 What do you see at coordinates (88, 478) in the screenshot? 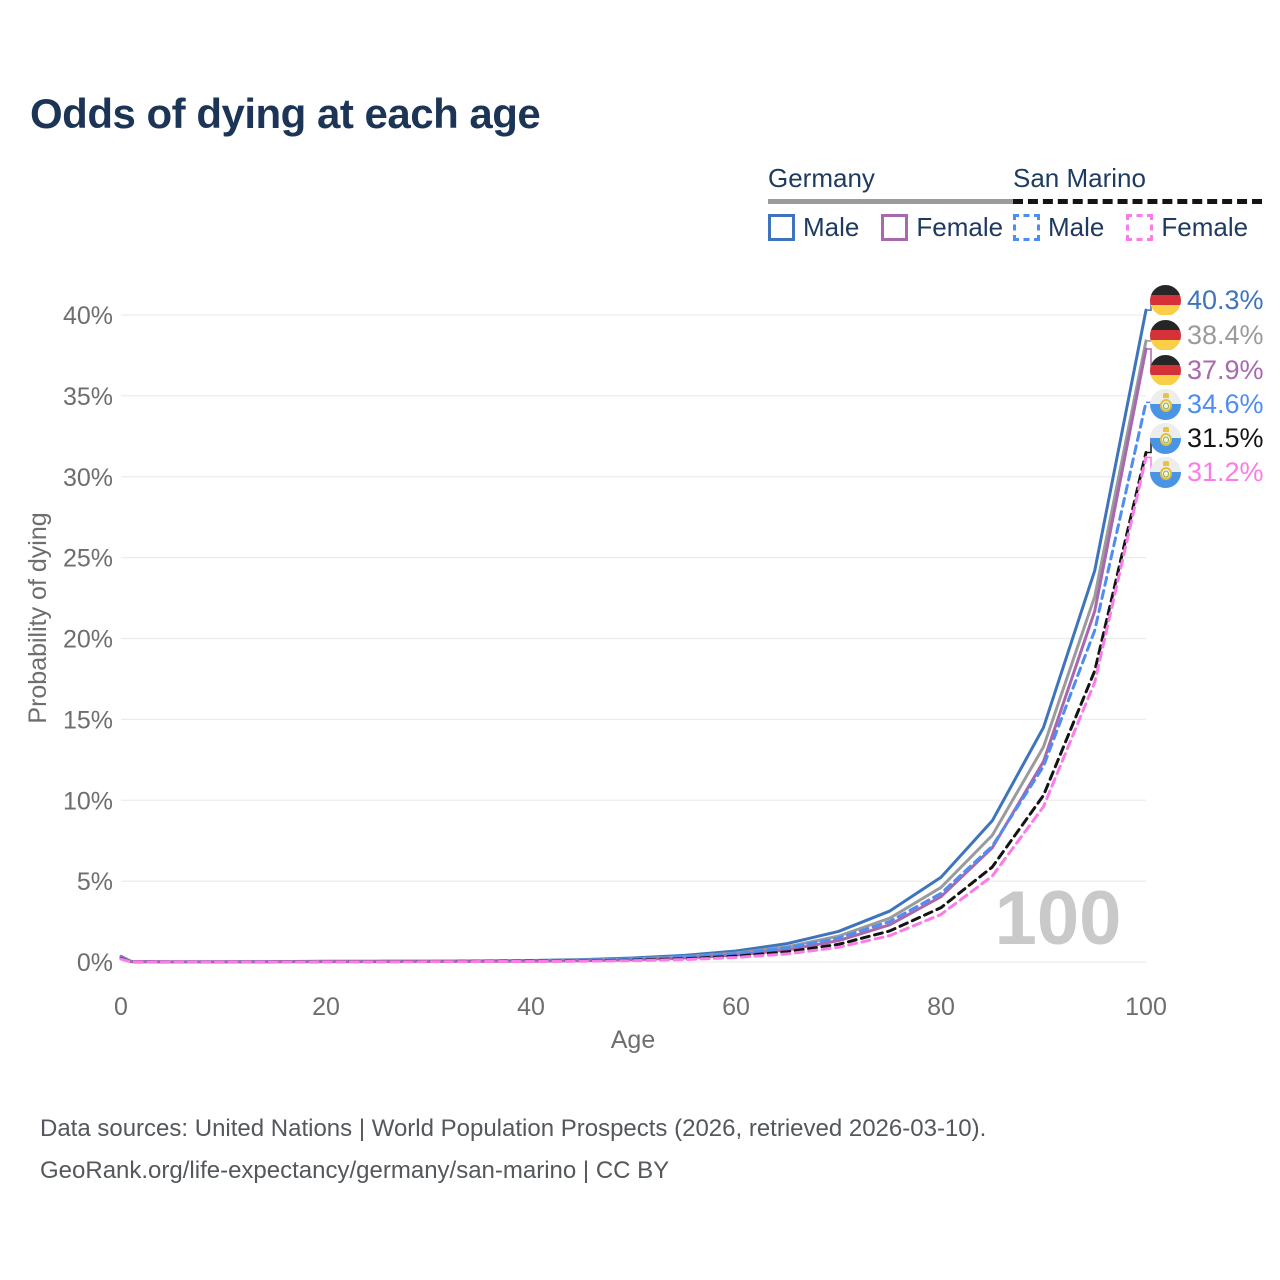
I see `y-tick-label: 30%` at bounding box center [88, 478].